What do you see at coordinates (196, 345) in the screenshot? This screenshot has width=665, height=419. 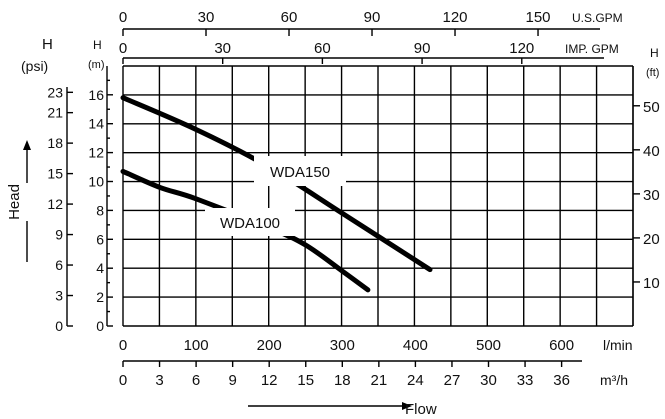 I see `lmin-tick-label: 100` at bounding box center [196, 345].